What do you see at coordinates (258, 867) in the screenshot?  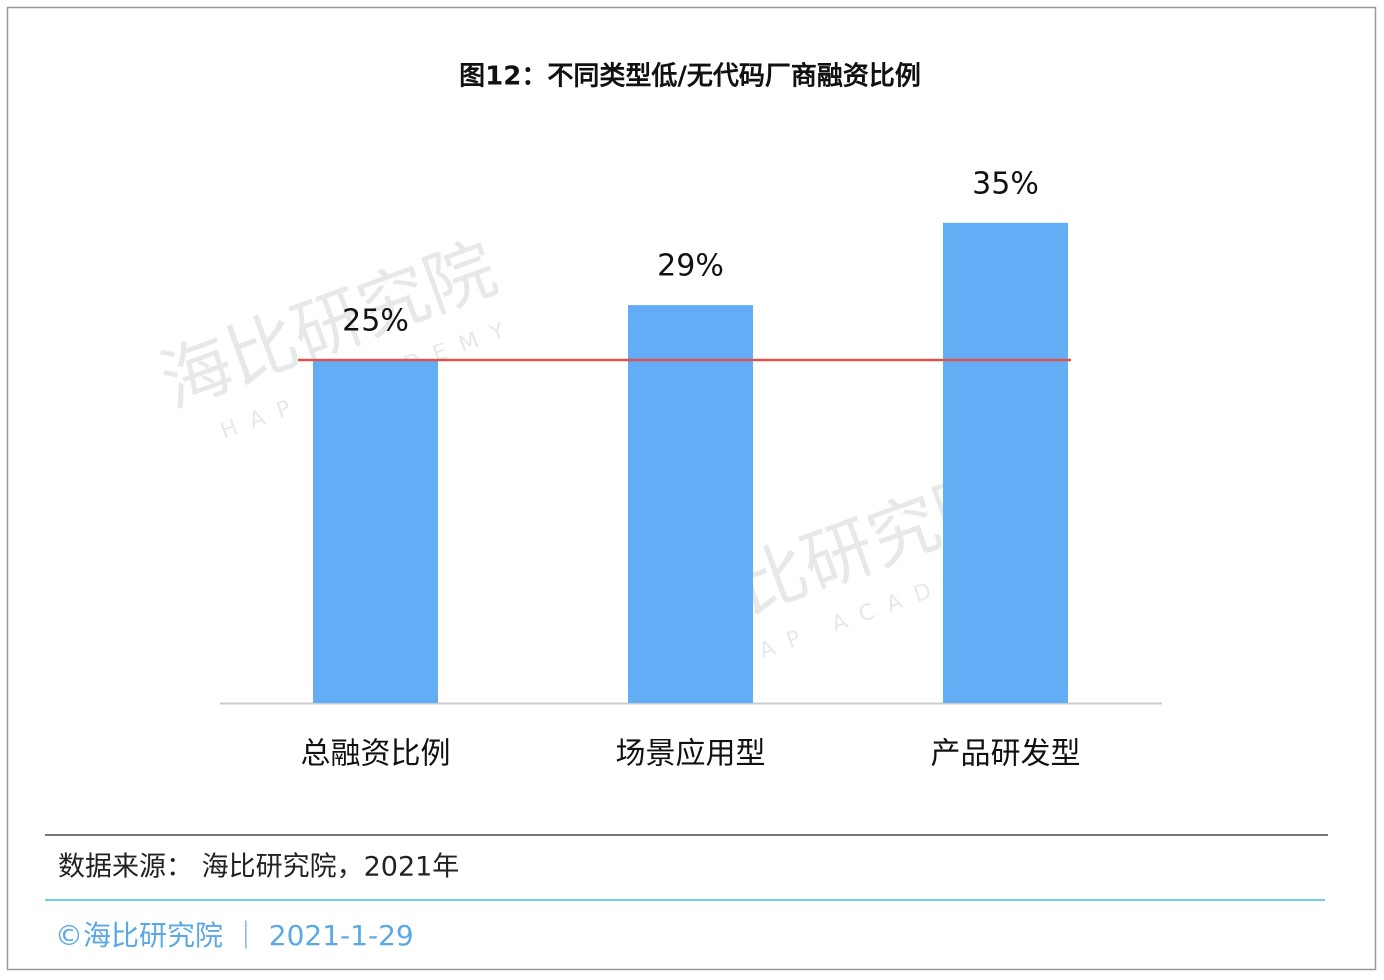 I see `source: 数据来源： 海比研究院，2021年` at bounding box center [258, 867].